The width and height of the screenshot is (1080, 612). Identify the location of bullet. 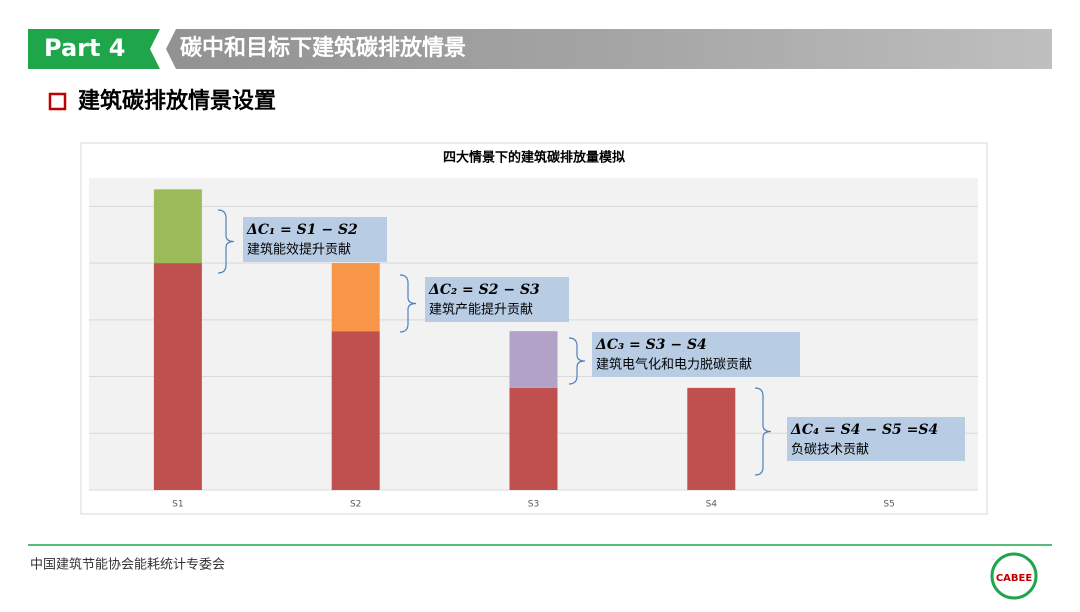
(57, 101).